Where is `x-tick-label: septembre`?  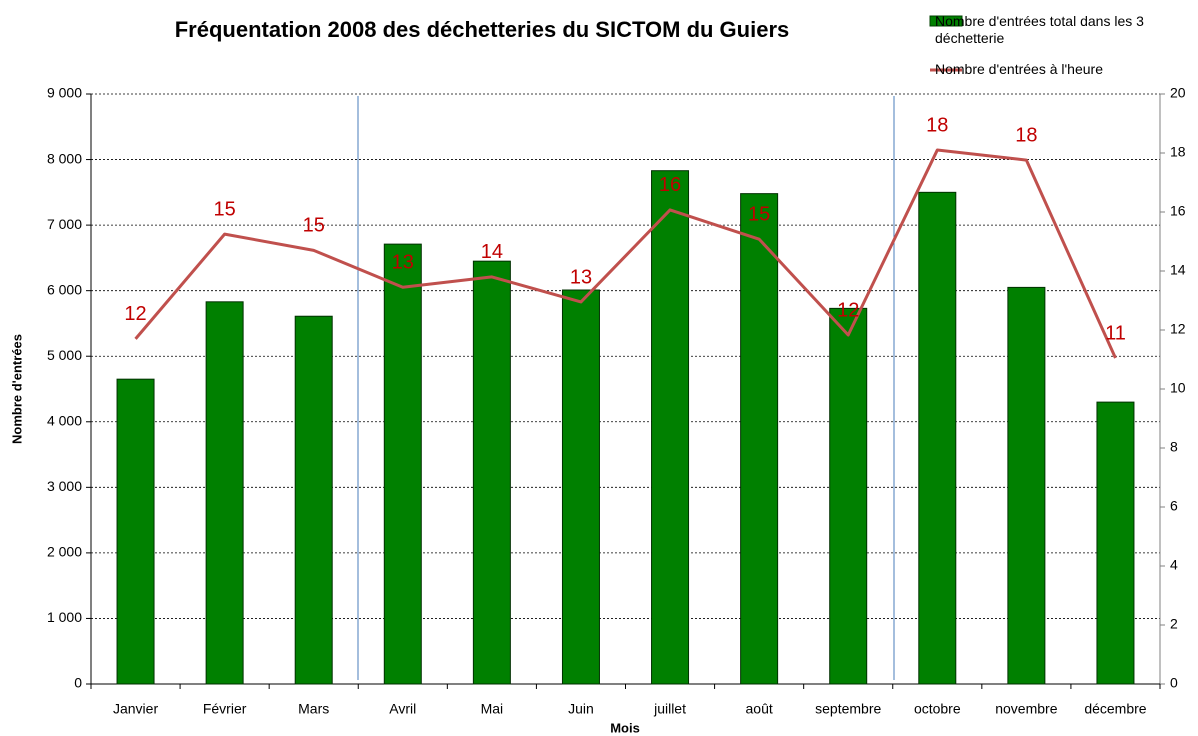 x-tick-label: septembre is located at coordinates (848, 709).